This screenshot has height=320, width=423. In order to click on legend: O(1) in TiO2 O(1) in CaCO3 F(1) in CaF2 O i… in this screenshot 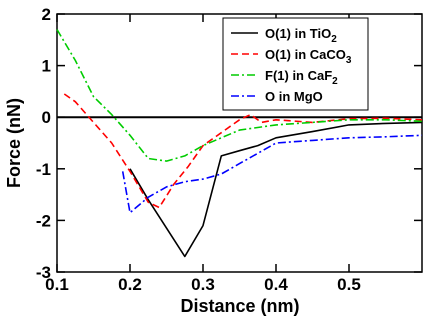, I will do `click(295, 64)`.